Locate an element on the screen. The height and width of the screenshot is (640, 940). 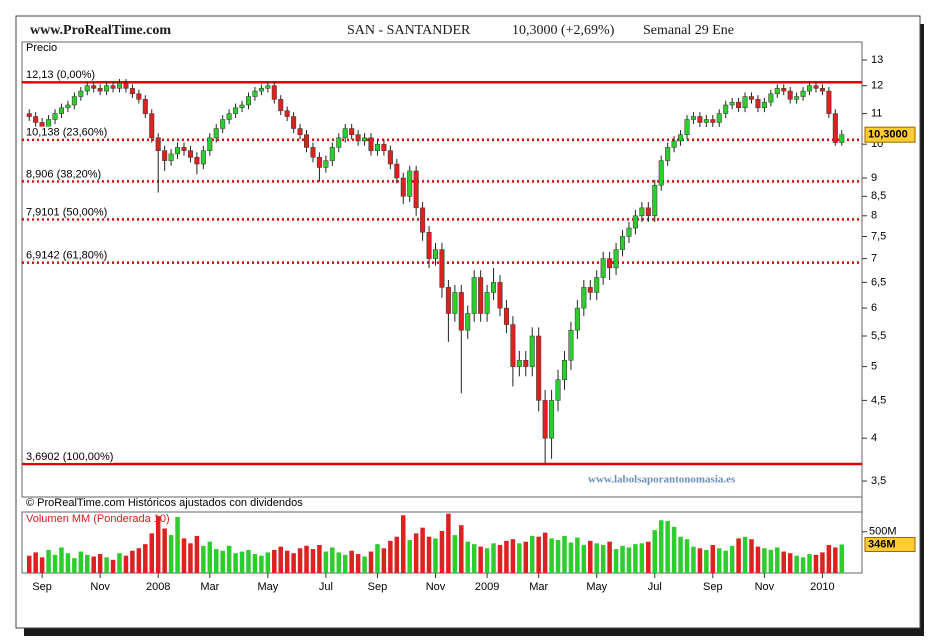
volume-tag: 346M is located at coordinates (882, 544).